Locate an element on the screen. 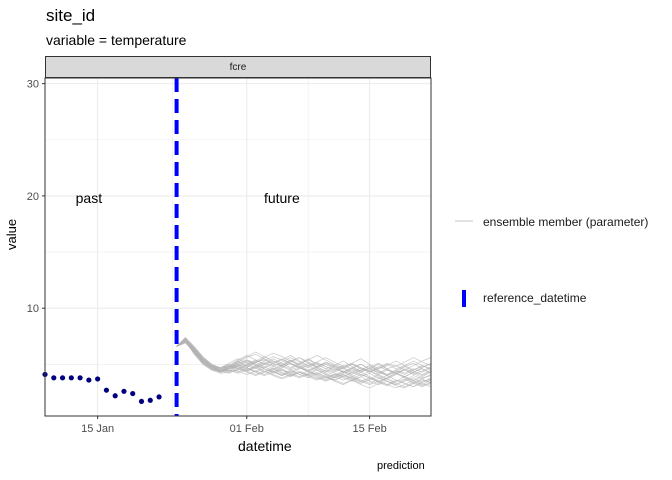  x-axis: 15 Jan 01 Feb 15 Feb is located at coordinates (234, 425).